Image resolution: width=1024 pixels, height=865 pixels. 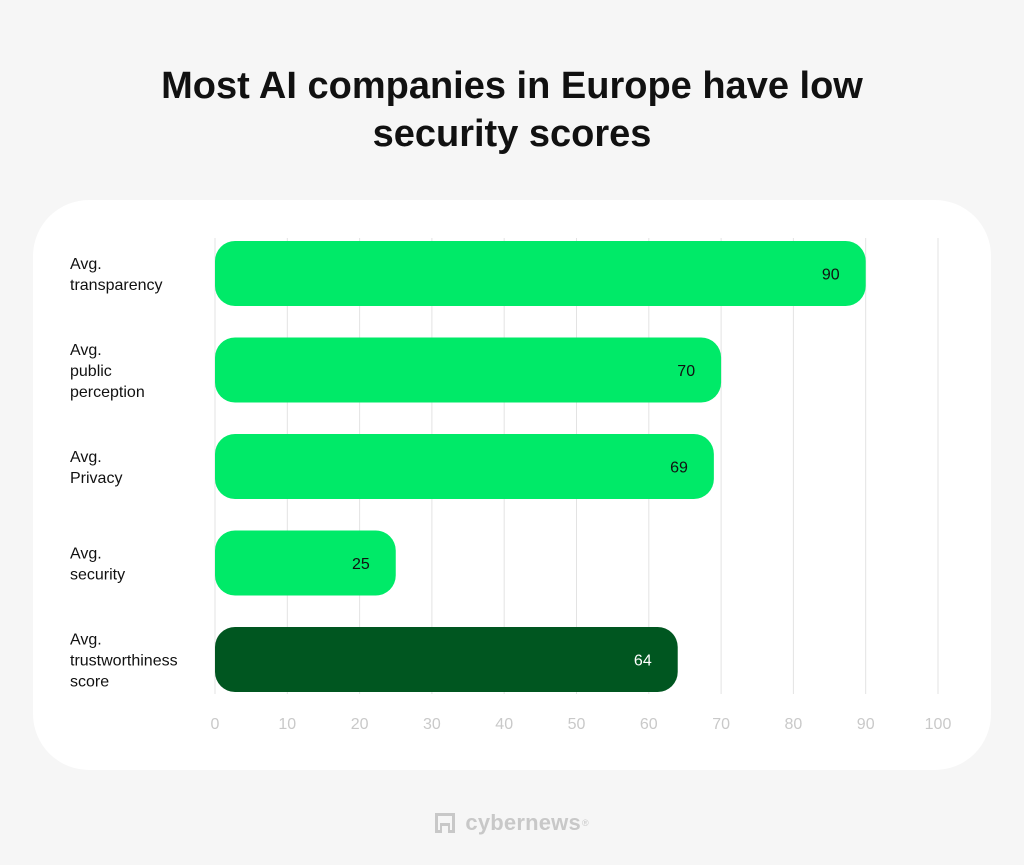 I want to click on chart-title-line-1: Most AI companies in Europe have low, so click(x=512, y=86).